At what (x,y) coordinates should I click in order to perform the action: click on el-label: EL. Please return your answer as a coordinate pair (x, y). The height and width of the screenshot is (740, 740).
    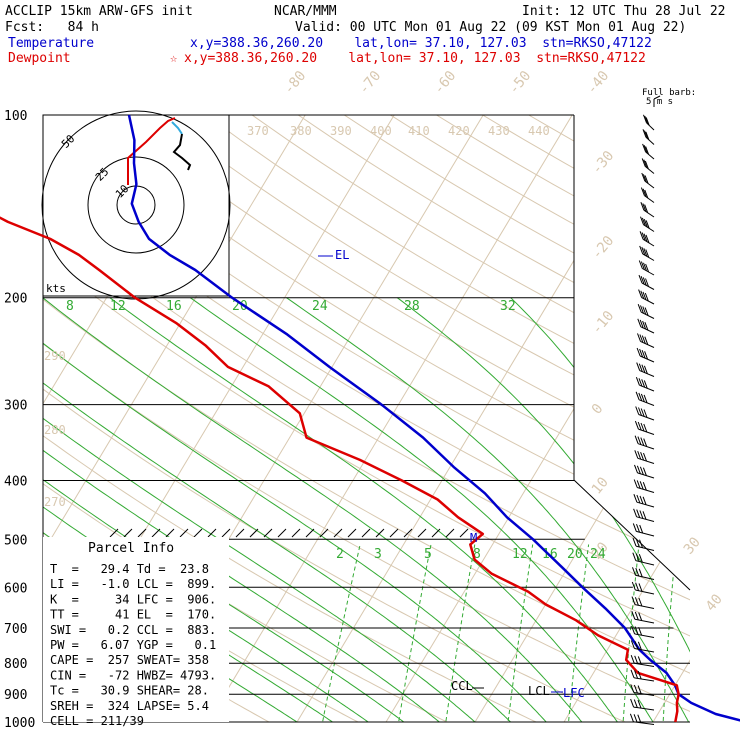
    Looking at the image, I should click on (342, 255).